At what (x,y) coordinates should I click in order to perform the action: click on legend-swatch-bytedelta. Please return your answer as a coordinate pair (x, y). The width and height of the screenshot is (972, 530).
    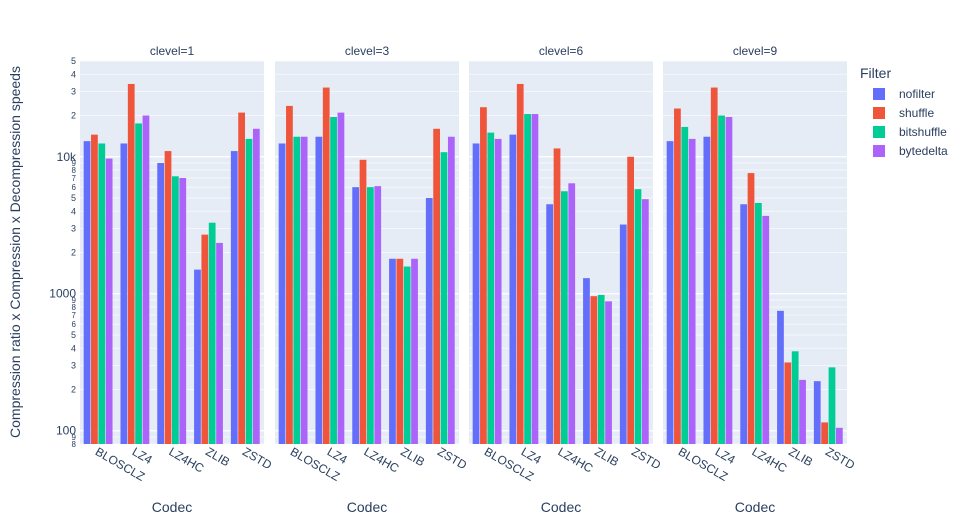
    Looking at the image, I should click on (879, 151).